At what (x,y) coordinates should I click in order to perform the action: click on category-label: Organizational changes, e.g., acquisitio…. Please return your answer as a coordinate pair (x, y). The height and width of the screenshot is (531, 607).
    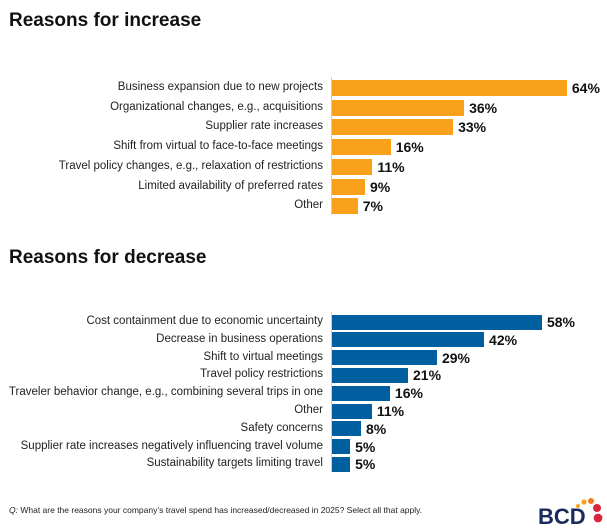
    Looking at the image, I should click on (216, 106).